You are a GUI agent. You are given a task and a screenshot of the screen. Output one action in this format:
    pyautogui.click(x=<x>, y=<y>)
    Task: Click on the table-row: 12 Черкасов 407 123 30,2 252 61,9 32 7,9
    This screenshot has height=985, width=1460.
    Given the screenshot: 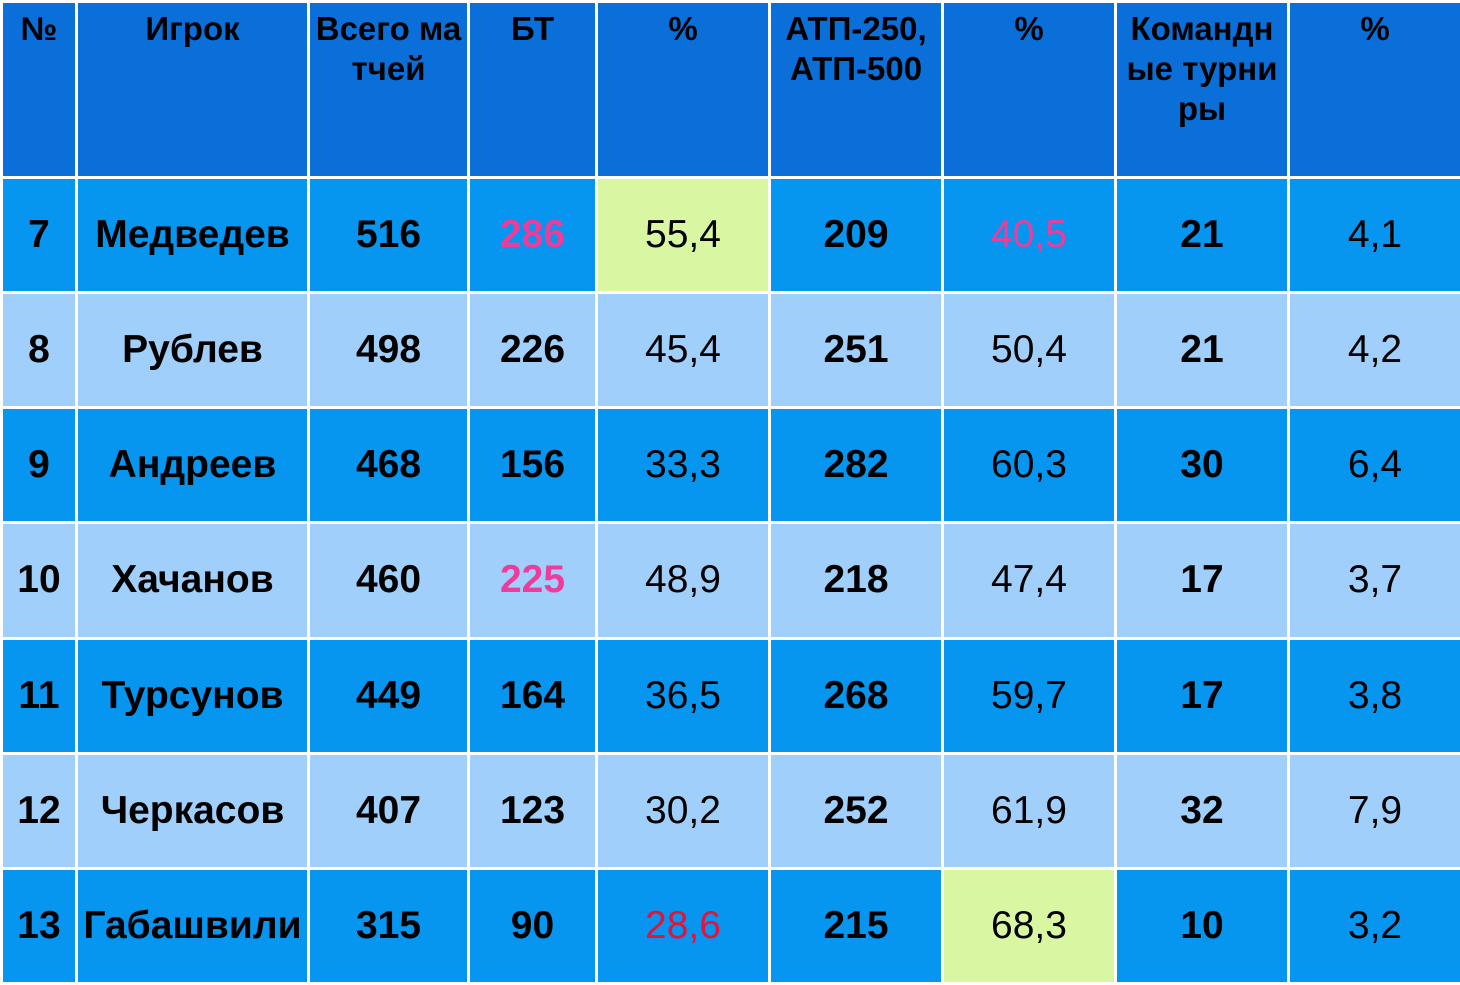 What is the action you would take?
    pyautogui.click(x=730, y=810)
    